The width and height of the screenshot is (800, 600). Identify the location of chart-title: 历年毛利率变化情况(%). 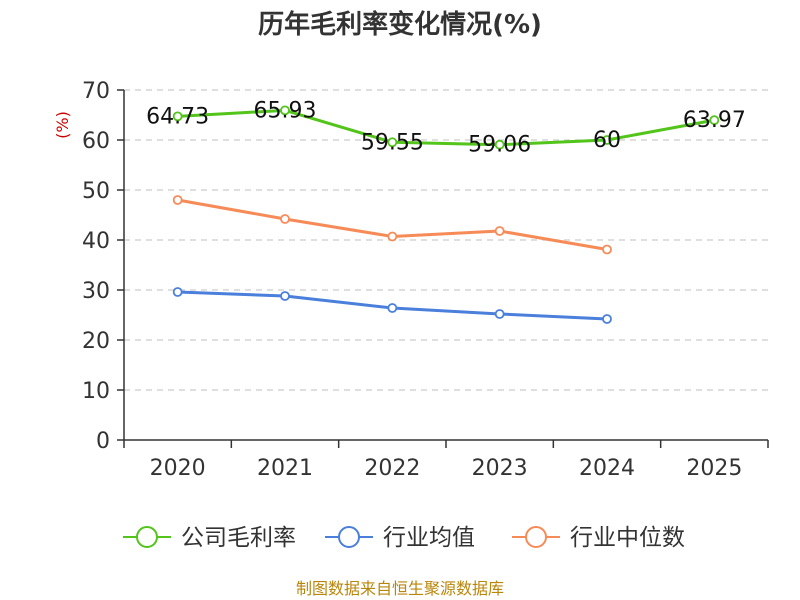
(400, 24).